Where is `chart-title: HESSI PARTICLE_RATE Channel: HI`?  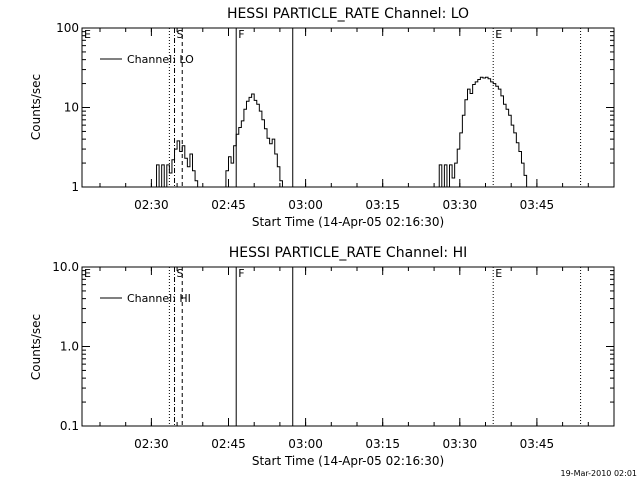
chart-title: HESSI PARTICLE_RATE Channel: HI is located at coordinates (348, 253).